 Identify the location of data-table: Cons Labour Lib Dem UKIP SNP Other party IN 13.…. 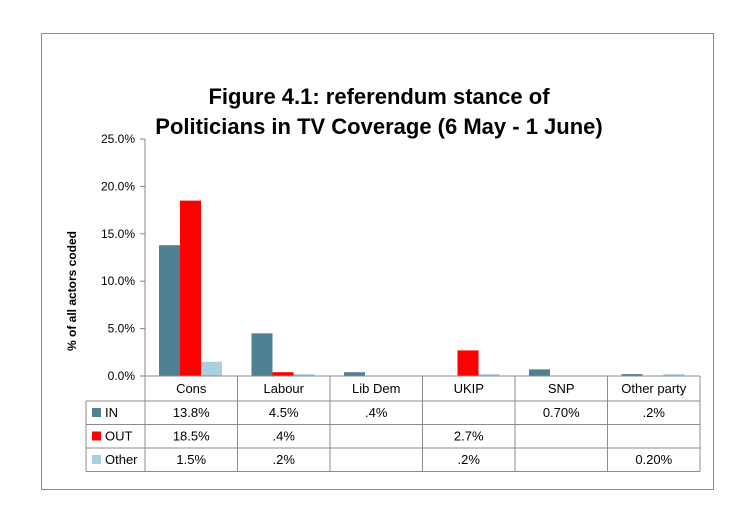
(393, 423).